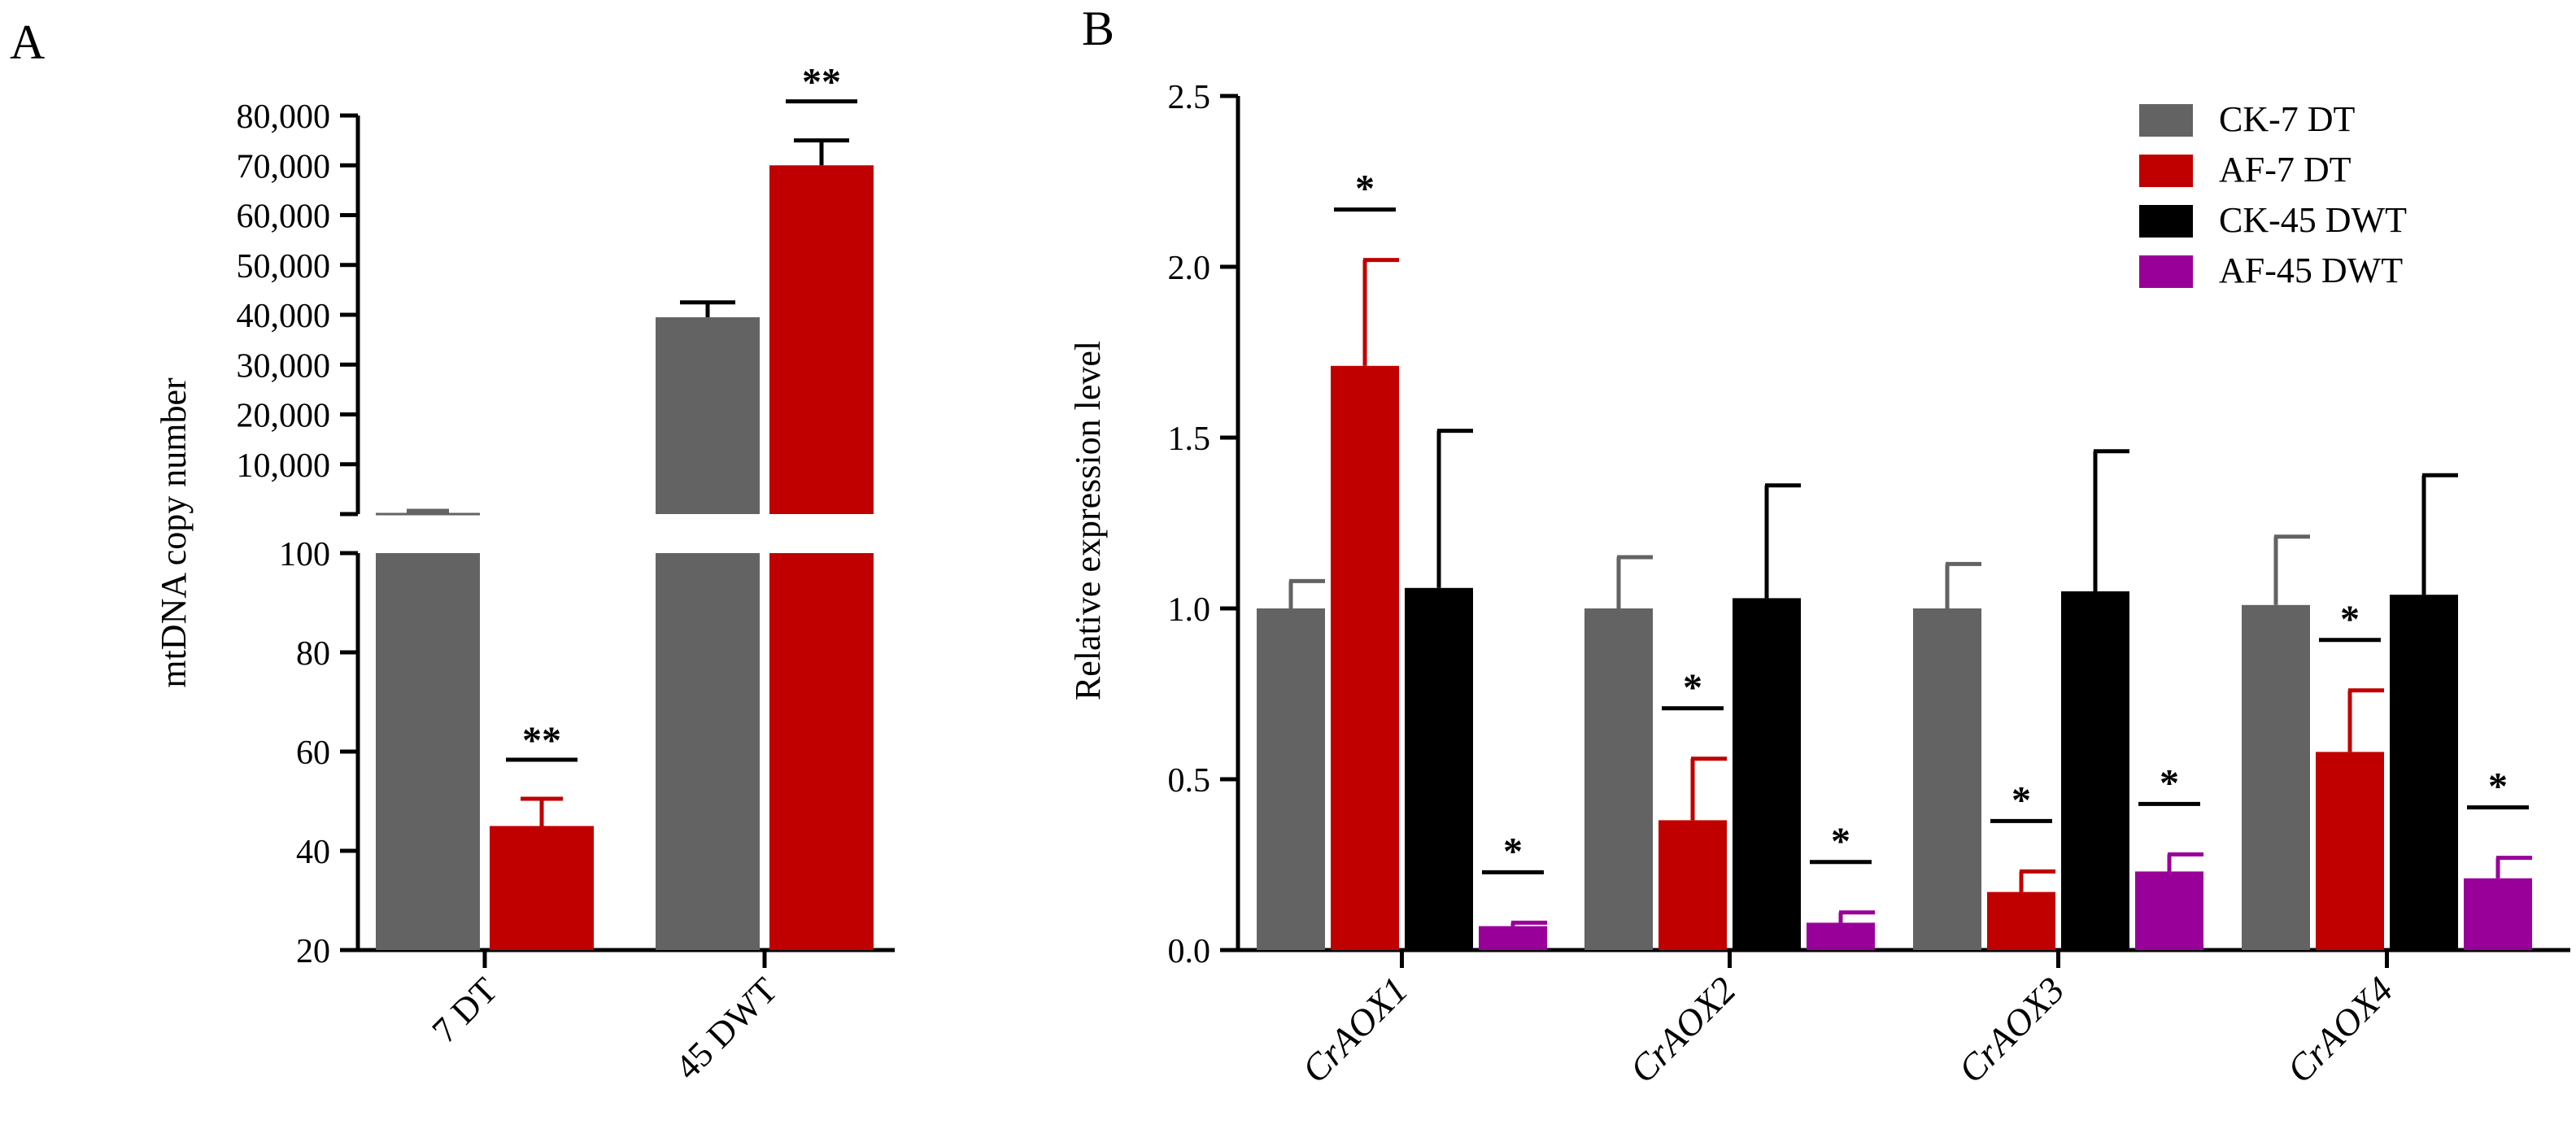  Describe the element at coordinates (2498, 914) in the screenshot. I see `panel-b-bar-craox4-af-45-dwt` at that location.